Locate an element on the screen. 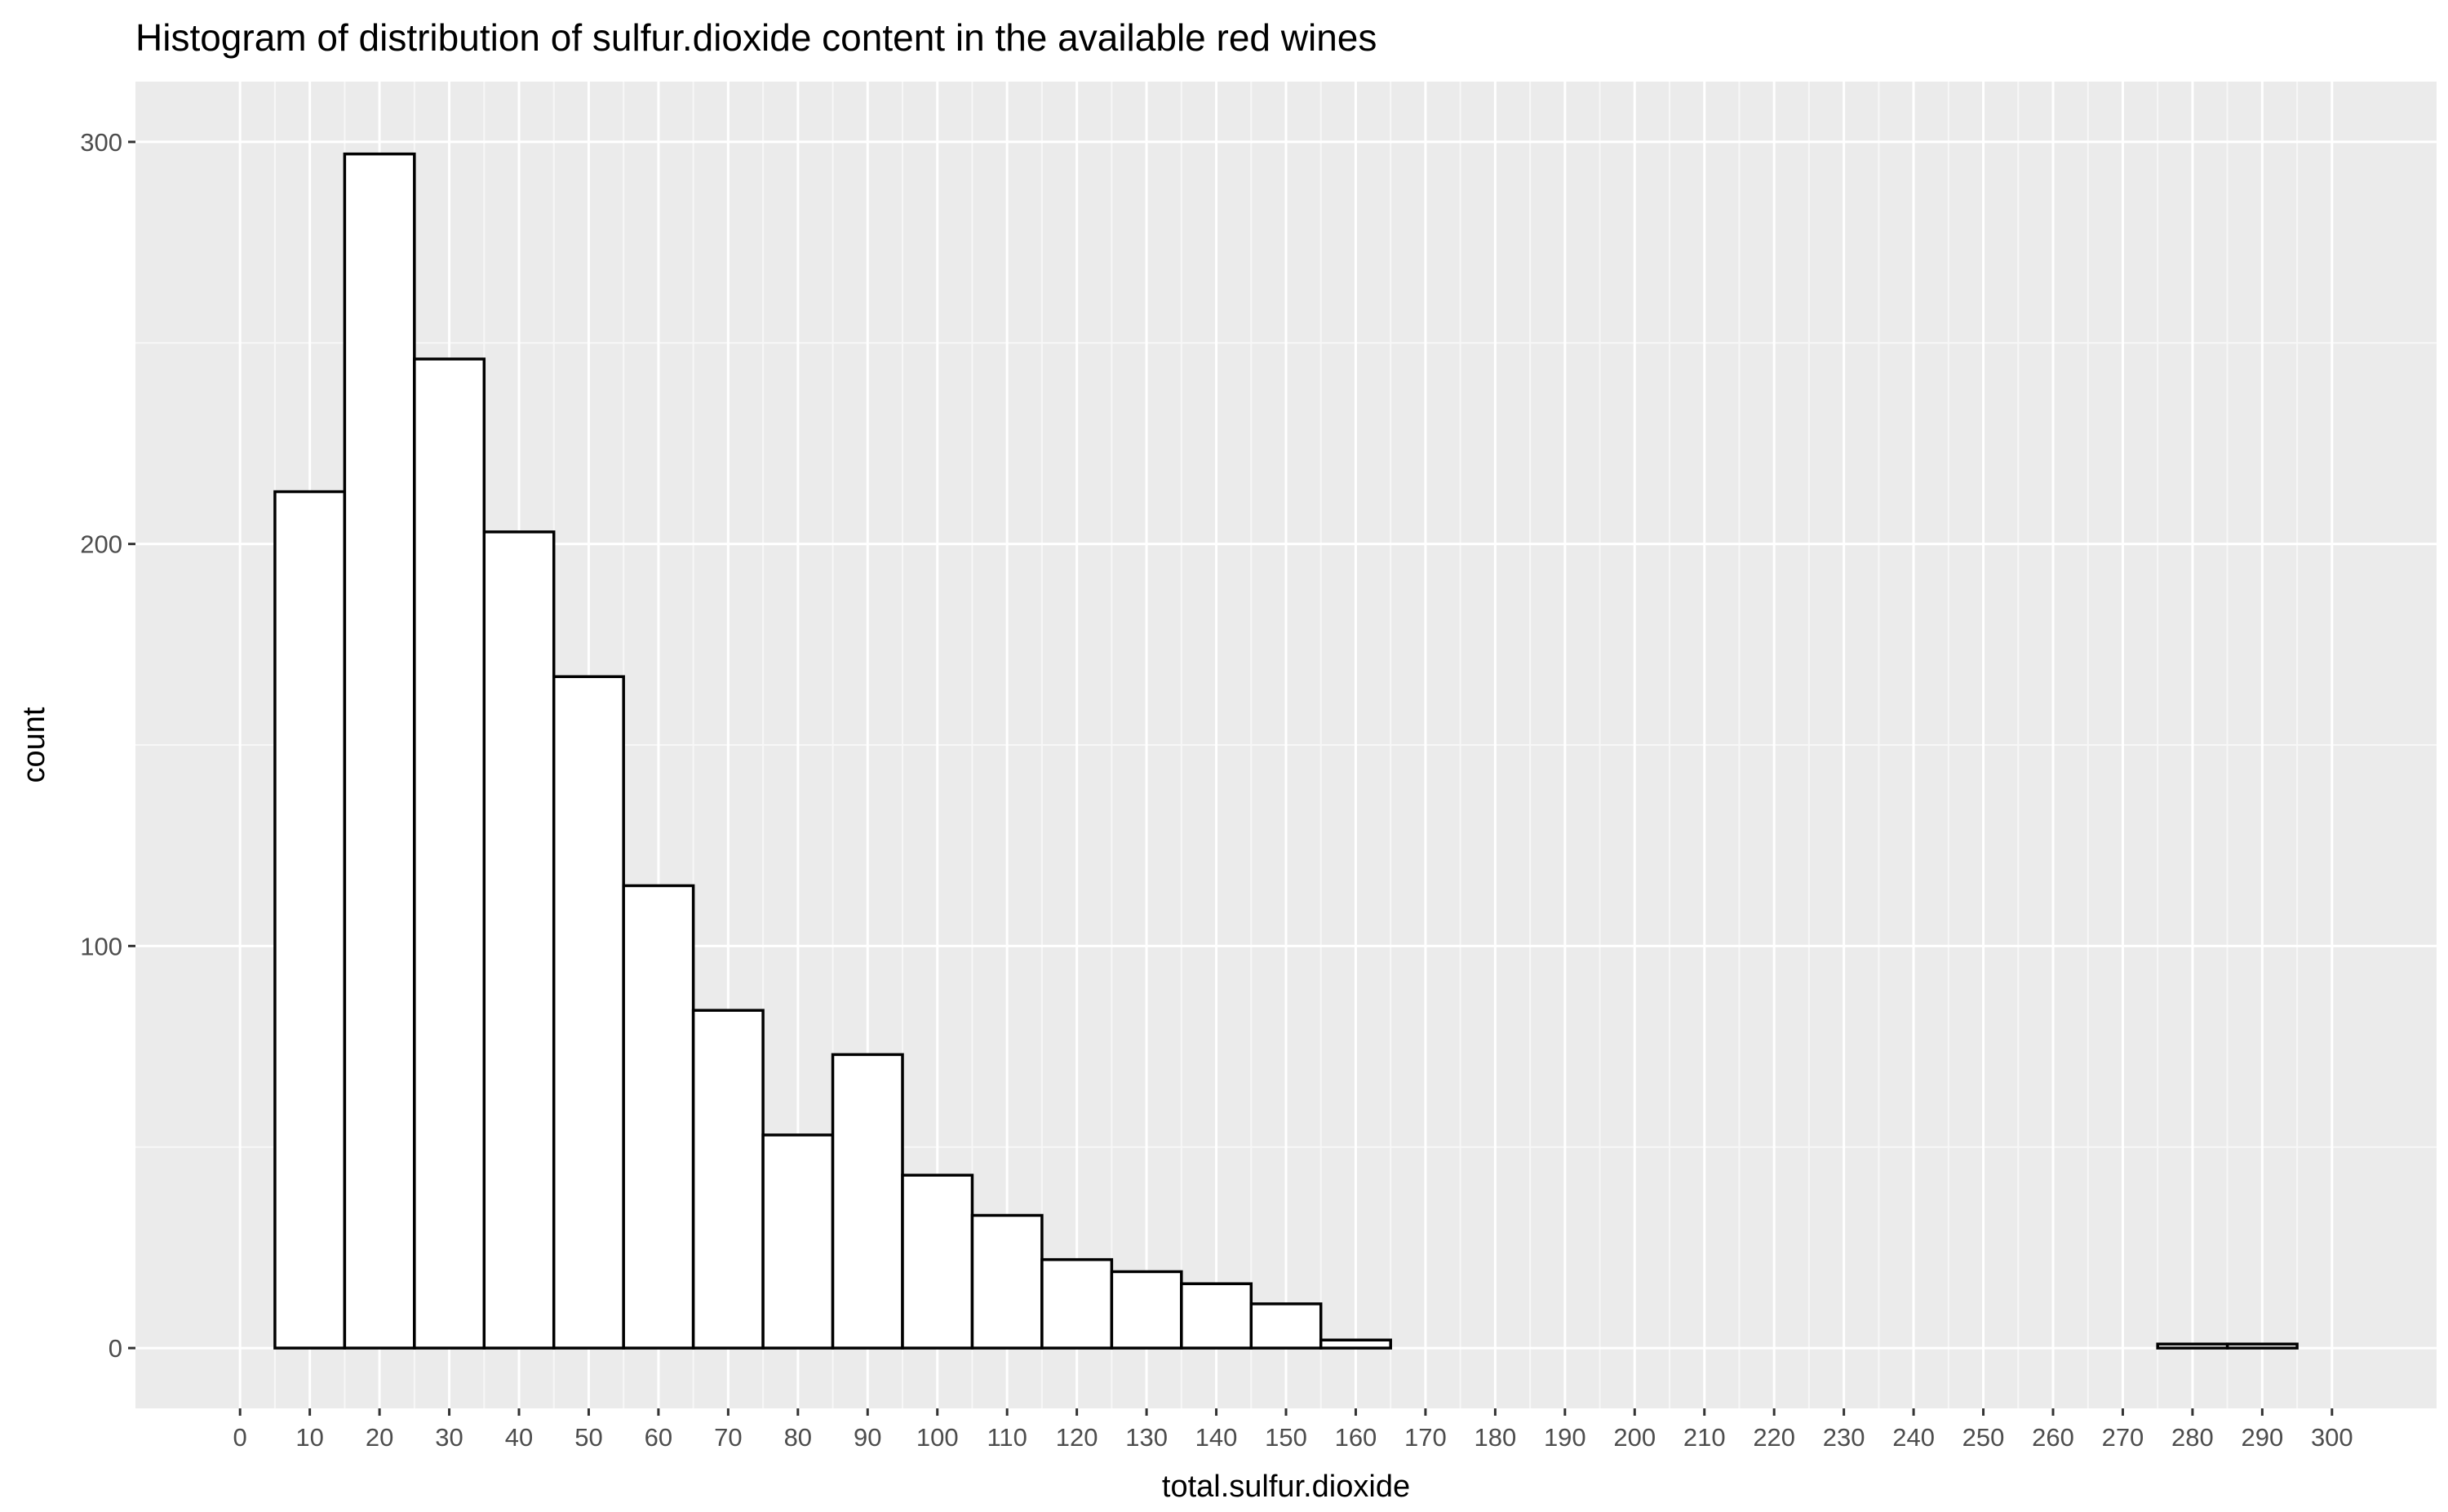 The width and height of the screenshot is (2448, 1512). x-tick-label: 40 is located at coordinates (519, 1437).